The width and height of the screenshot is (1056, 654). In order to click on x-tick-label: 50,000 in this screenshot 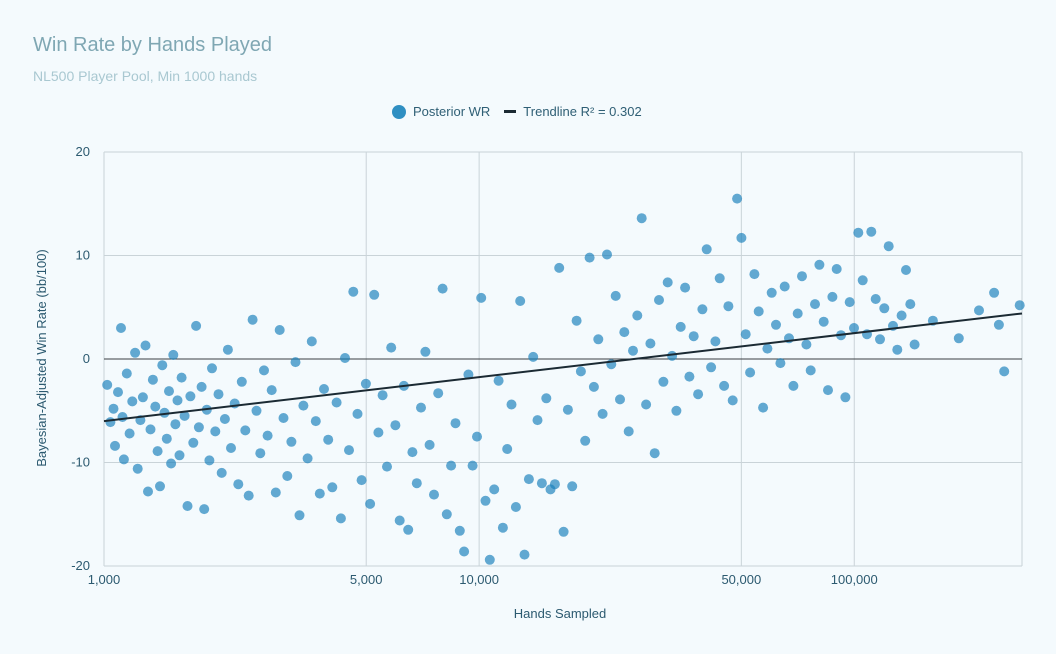, I will do `click(741, 579)`.